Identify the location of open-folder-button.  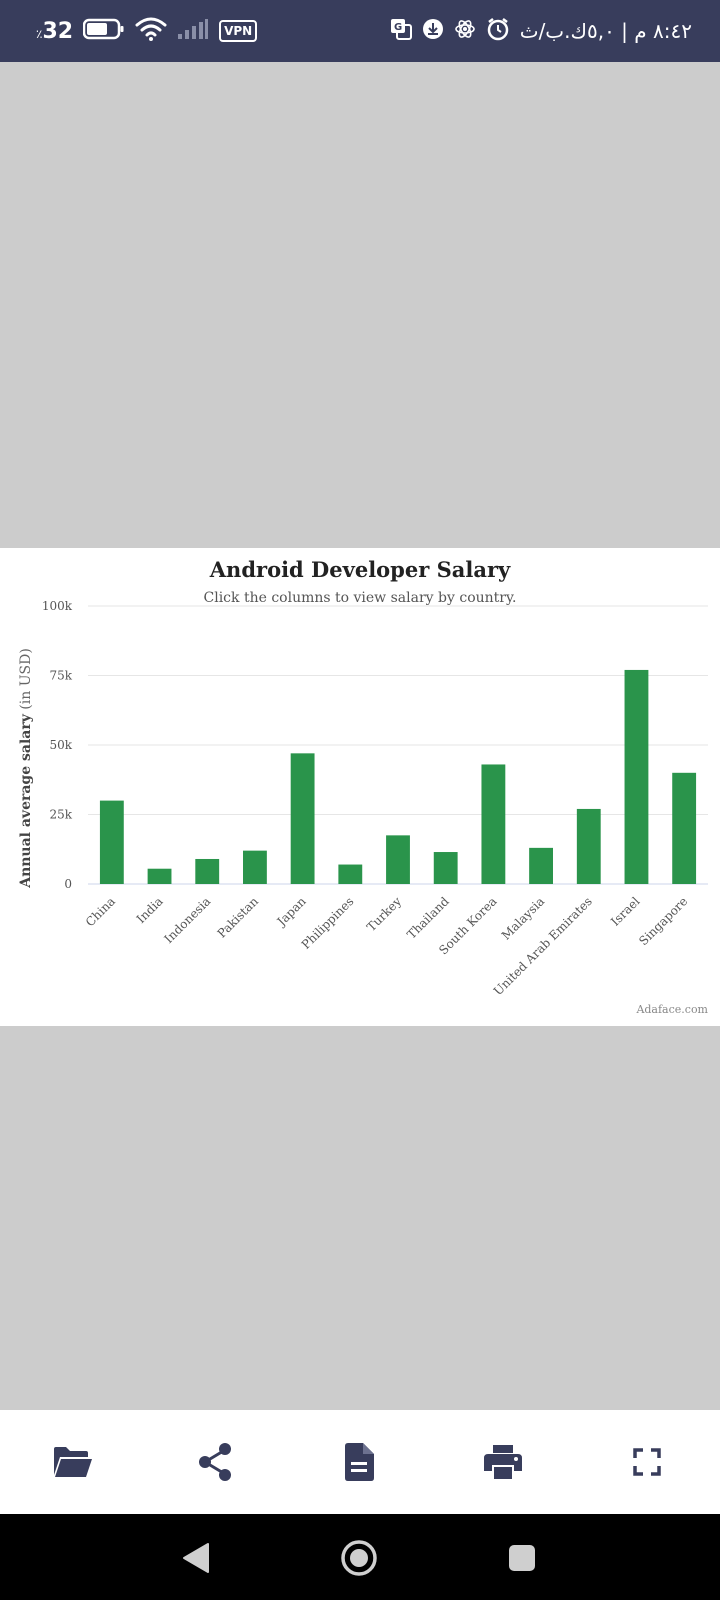
(73, 1462).